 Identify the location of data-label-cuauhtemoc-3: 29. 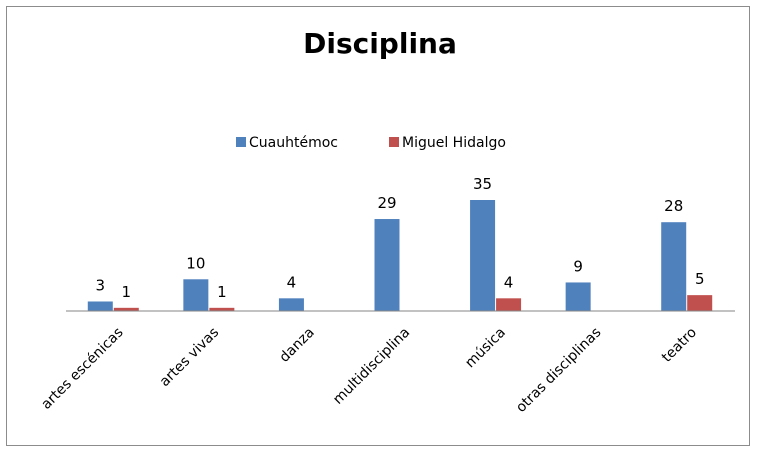
(386, 203).